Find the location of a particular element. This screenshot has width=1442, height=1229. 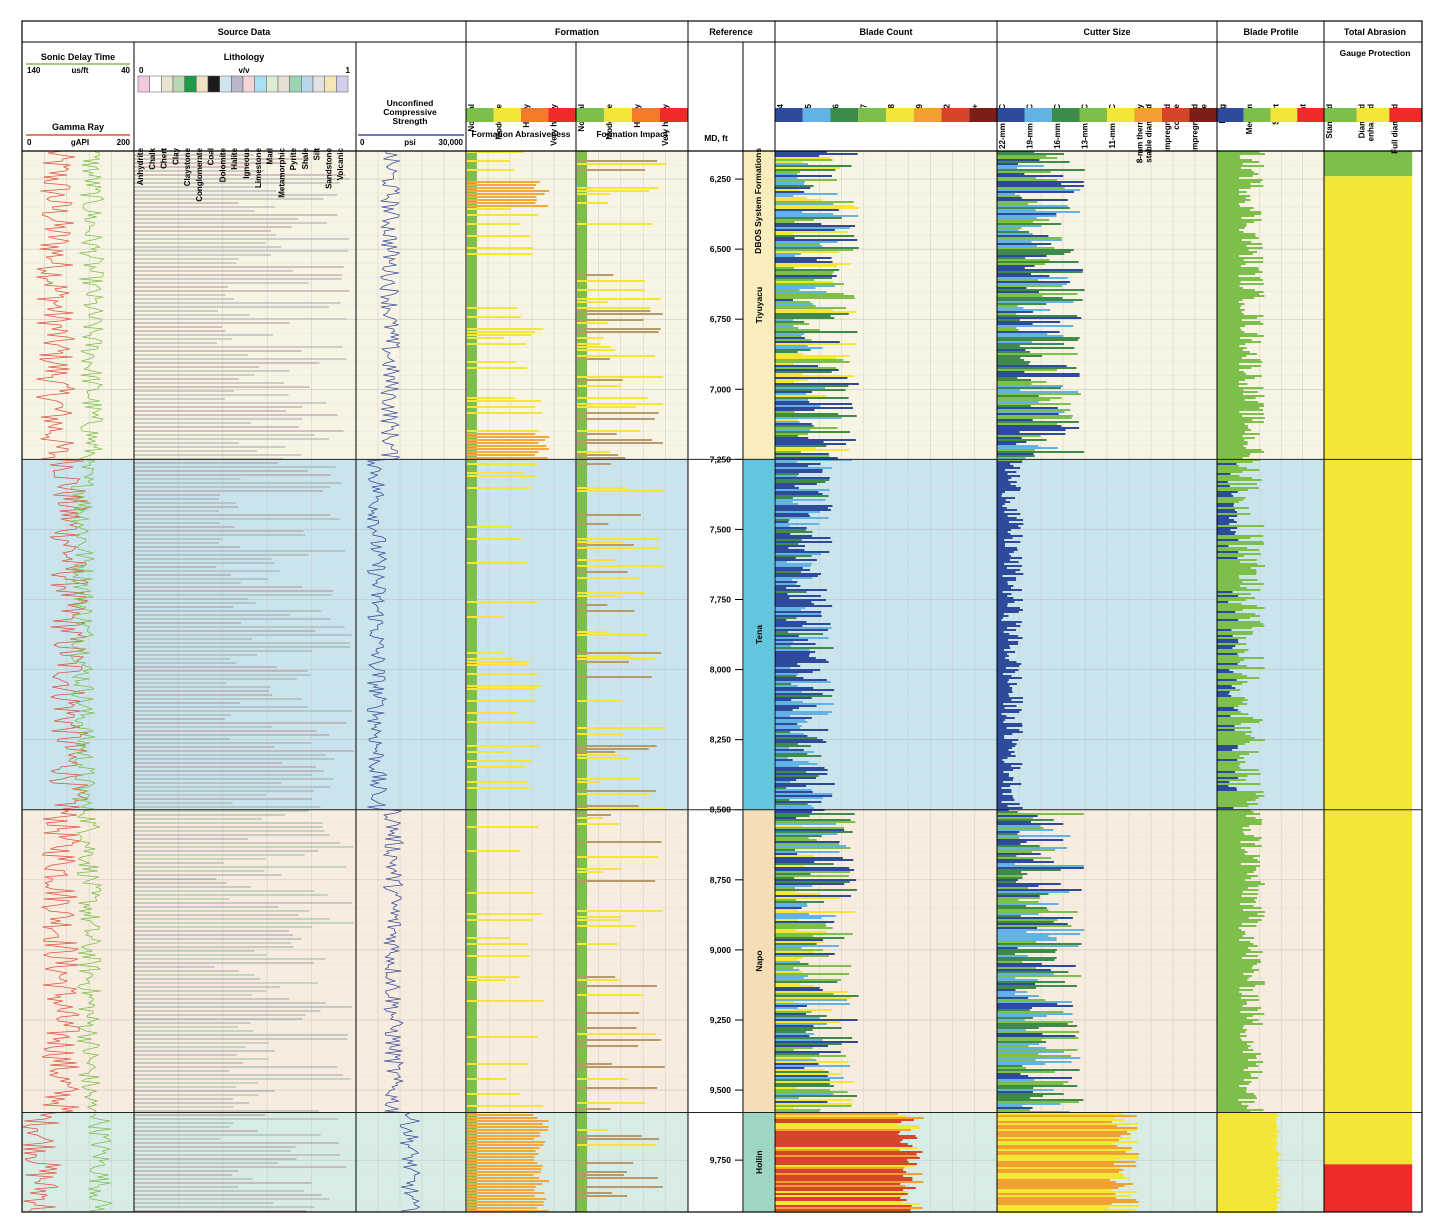

depth-tick-label: 8,250 is located at coordinates (721, 740).